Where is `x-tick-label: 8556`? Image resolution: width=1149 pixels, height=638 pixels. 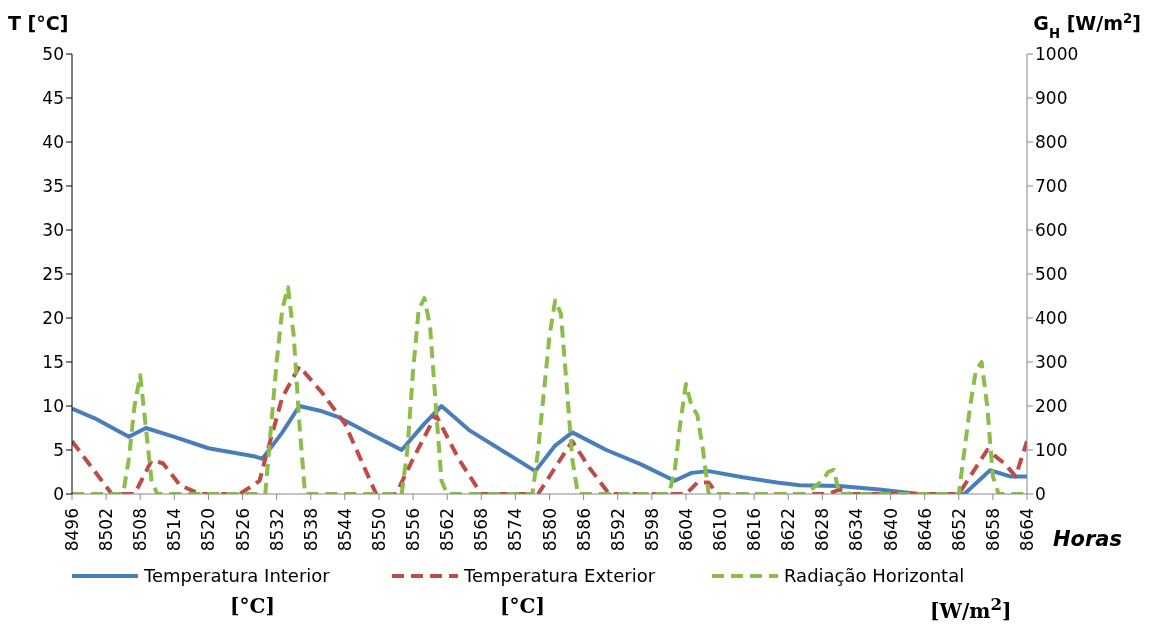 x-tick-label: 8556 is located at coordinates (413, 530).